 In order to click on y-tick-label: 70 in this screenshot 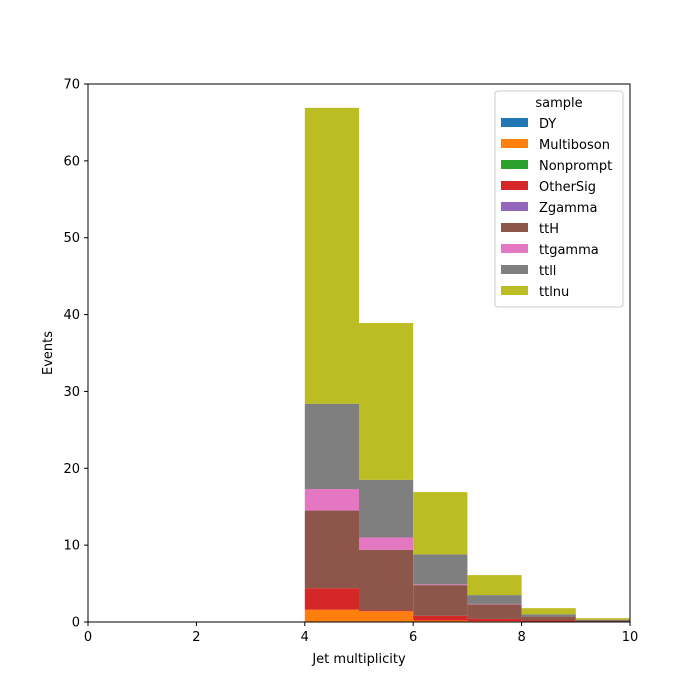, I will do `click(71, 85)`.